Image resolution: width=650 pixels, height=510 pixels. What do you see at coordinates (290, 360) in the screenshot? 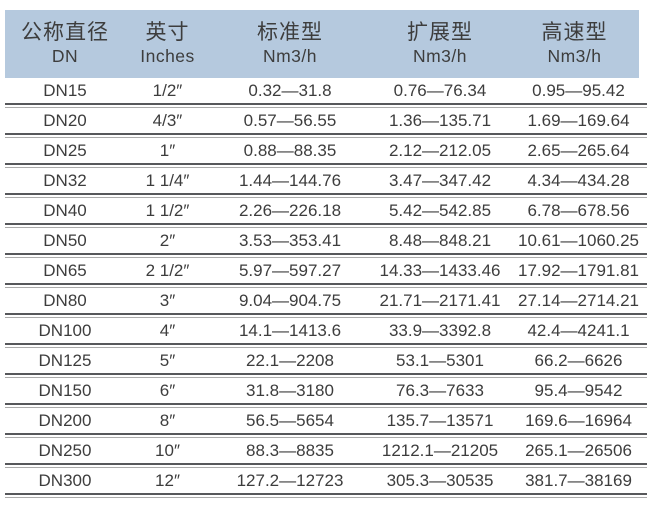
I see `table-cell: 22.1—2208` at bounding box center [290, 360].